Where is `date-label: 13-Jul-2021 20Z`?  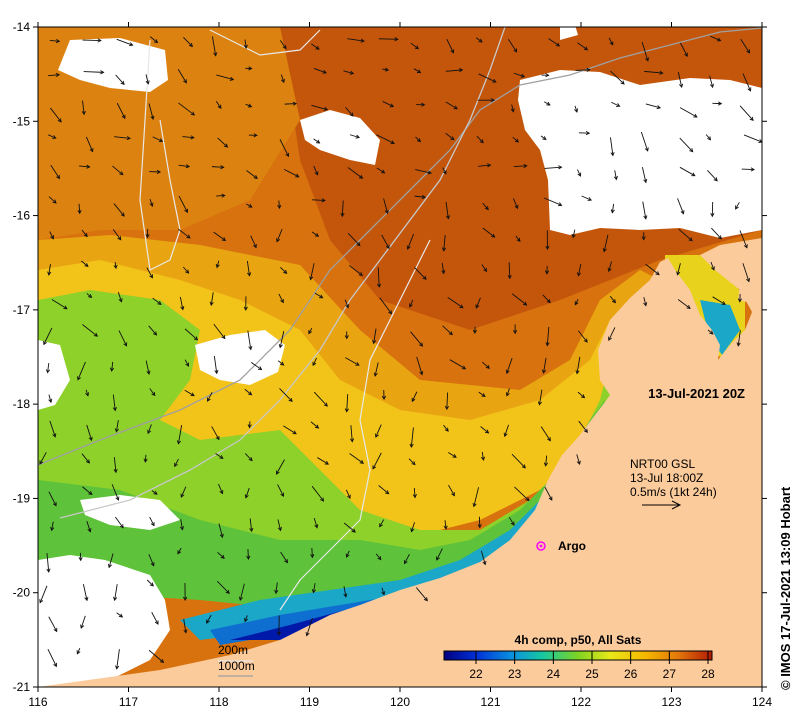
date-label: 13-Jul-2021 20Z is located at coordinates (696, 393).